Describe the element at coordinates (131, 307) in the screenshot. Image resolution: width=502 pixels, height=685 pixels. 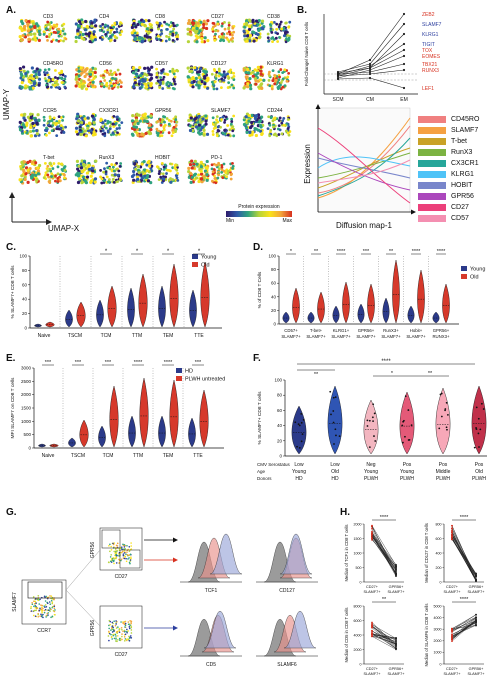
I see `violin-shape` at that location.